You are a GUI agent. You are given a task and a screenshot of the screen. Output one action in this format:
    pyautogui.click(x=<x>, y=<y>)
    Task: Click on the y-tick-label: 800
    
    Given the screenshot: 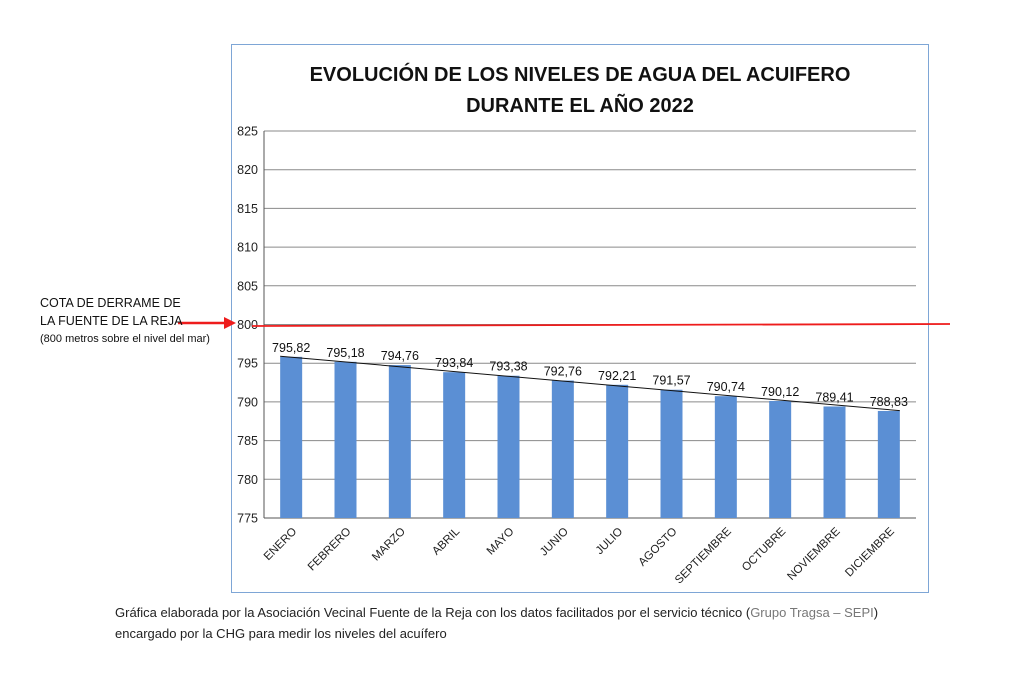 What is the action you would take?
    pyautogui.click(x=247, y=325)
    